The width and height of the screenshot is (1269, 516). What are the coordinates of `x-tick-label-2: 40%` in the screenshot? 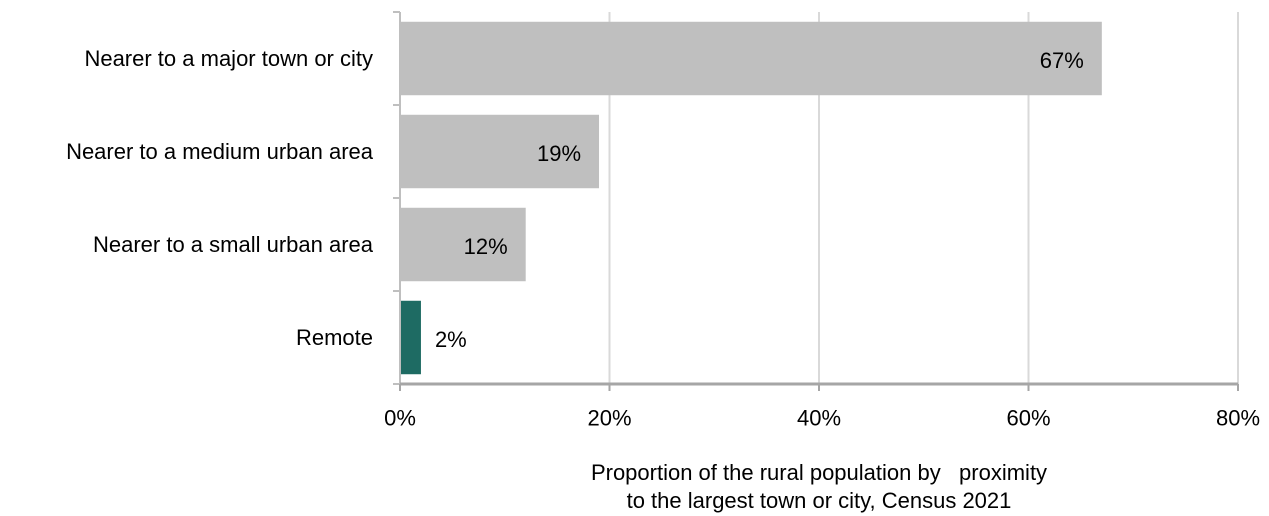 It's located at (819, 418).